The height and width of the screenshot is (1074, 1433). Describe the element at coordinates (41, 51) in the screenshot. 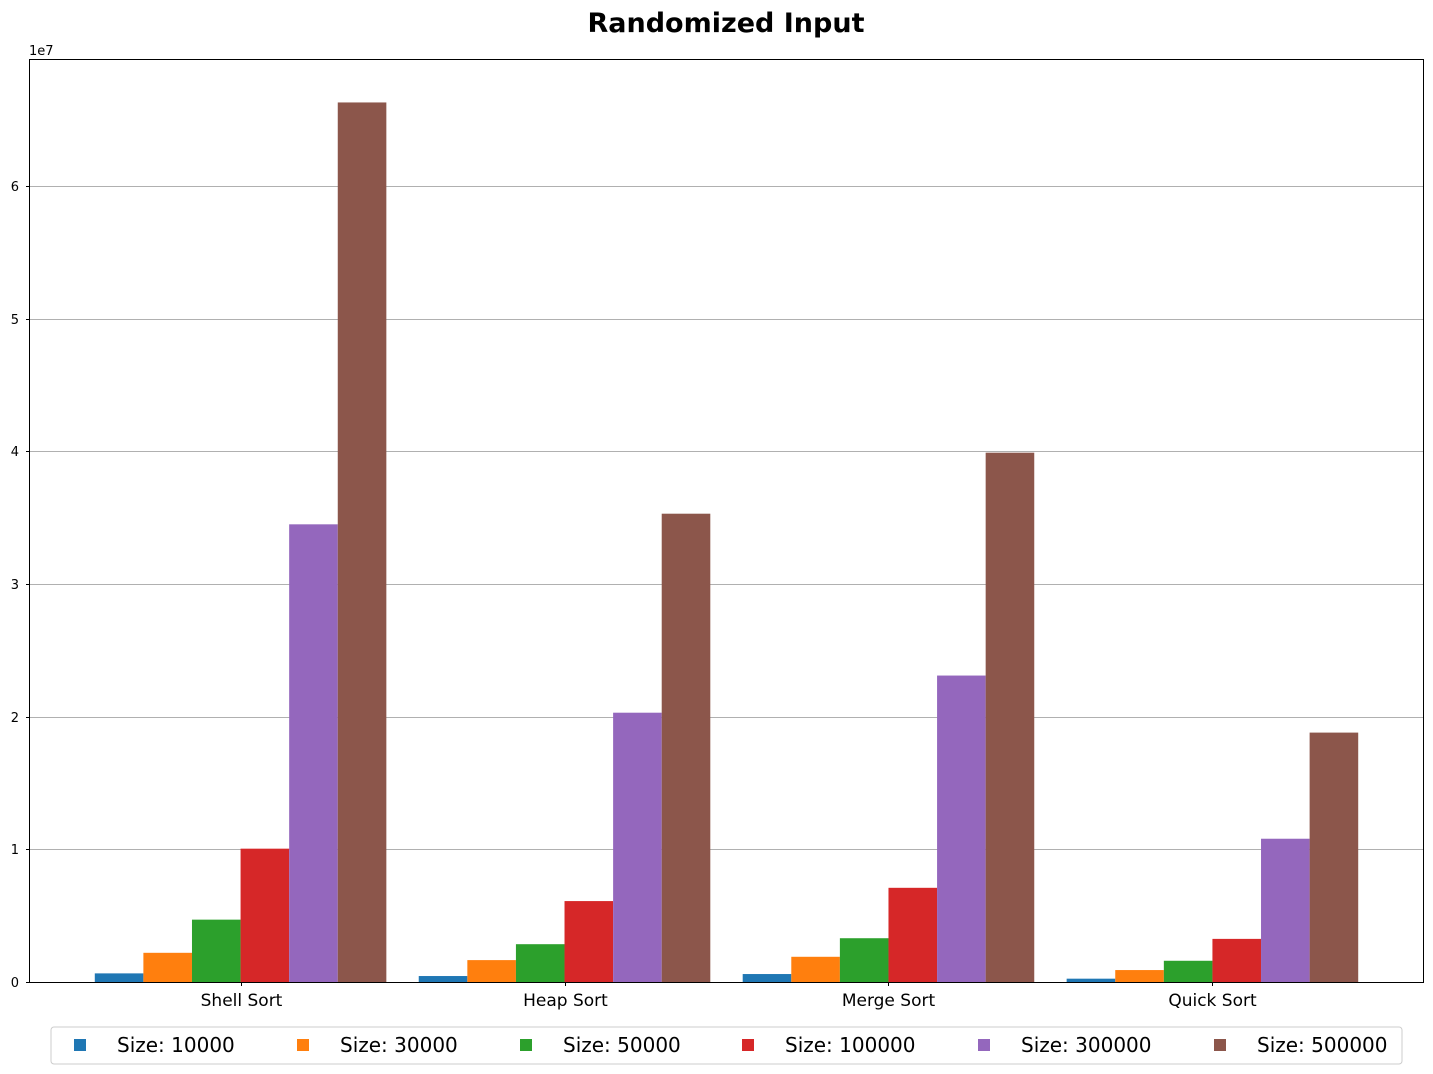

I see `y-offset-label: 1e7` at that location.